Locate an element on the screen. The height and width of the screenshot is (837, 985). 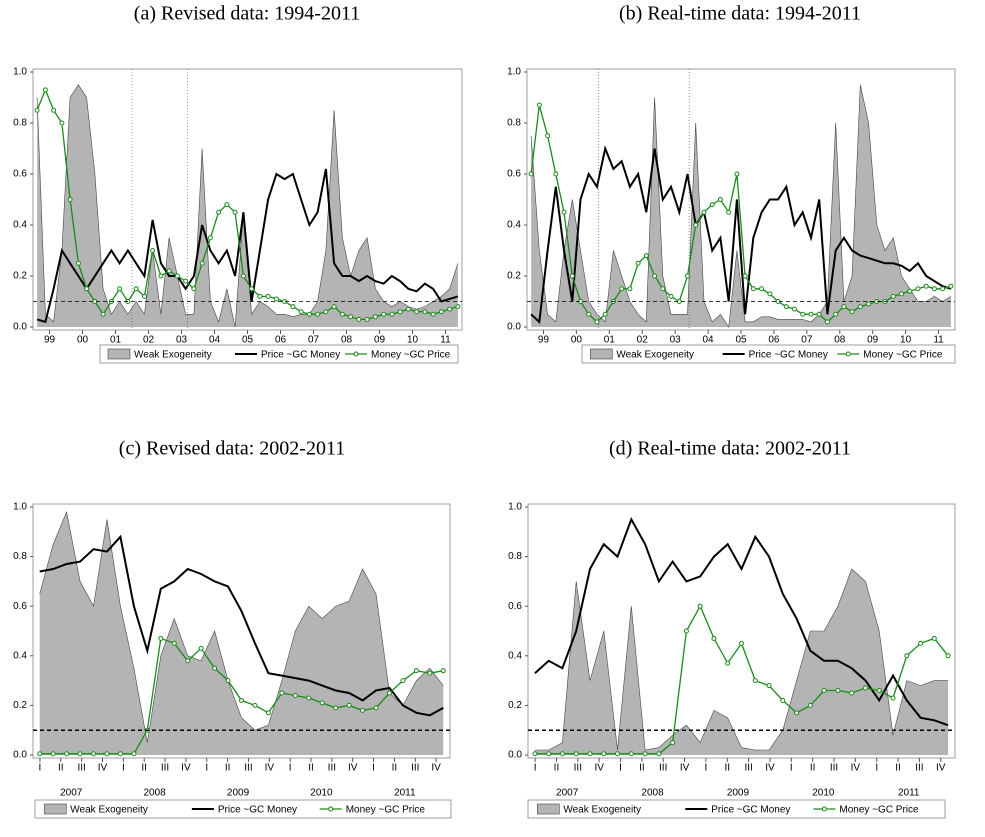
area-fill is located at coordinates (741, 205).